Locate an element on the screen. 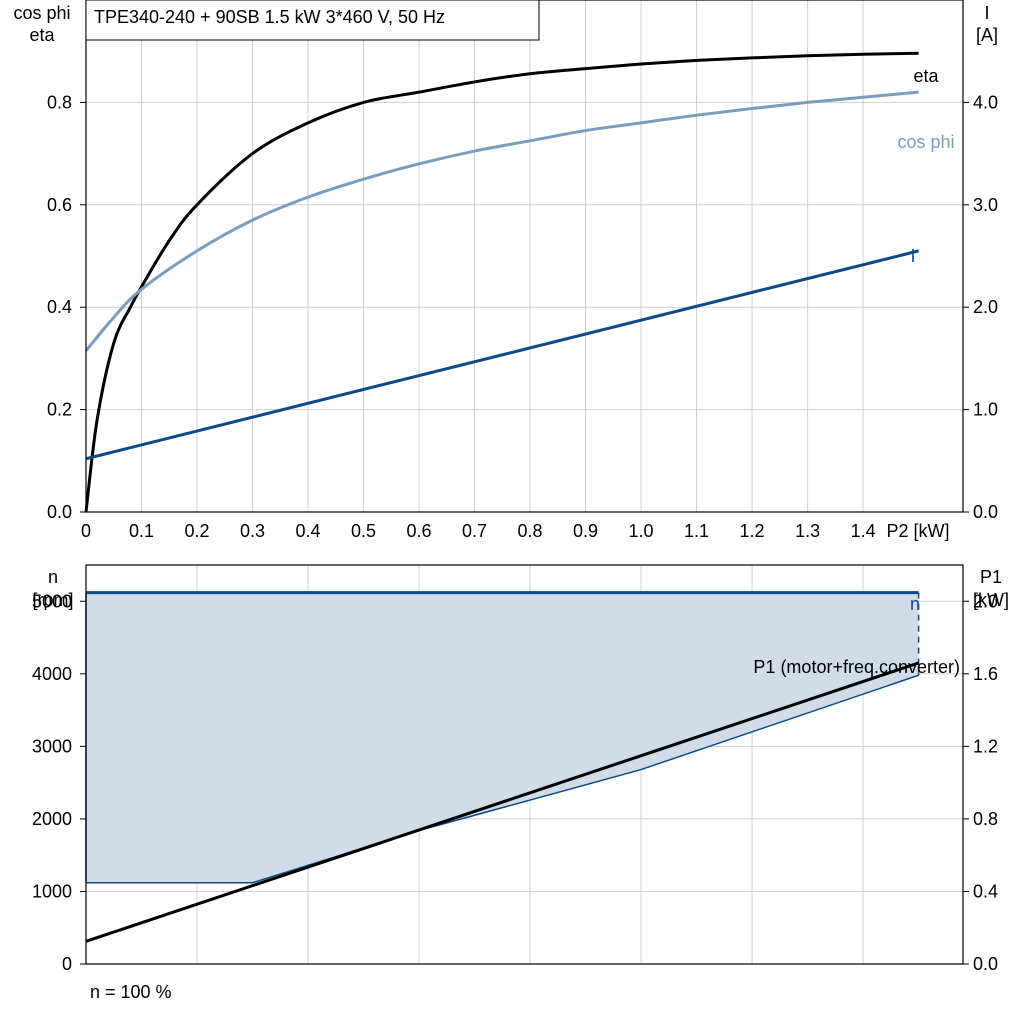  title-box is located at coordinates (312, 20).